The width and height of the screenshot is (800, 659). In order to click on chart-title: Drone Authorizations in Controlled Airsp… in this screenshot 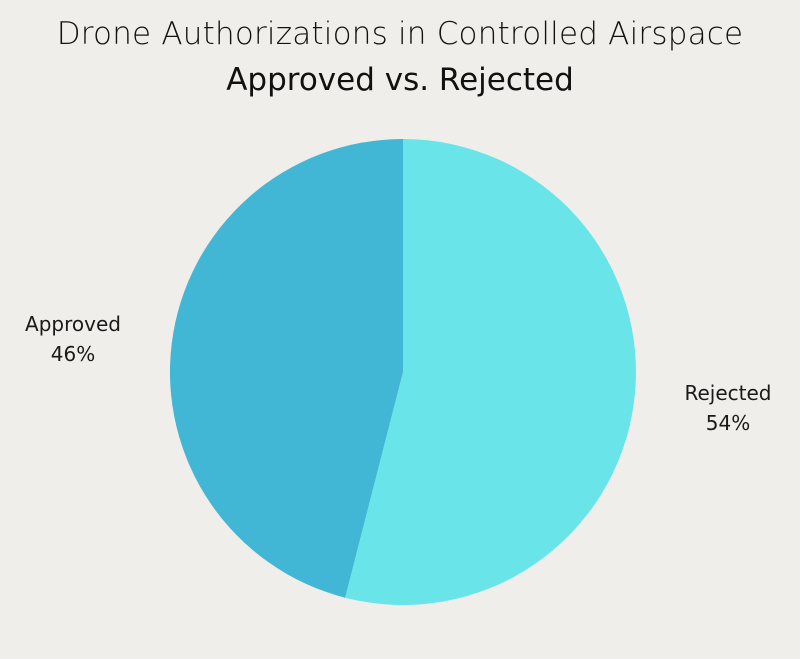, I will do `click(400, 34)`.